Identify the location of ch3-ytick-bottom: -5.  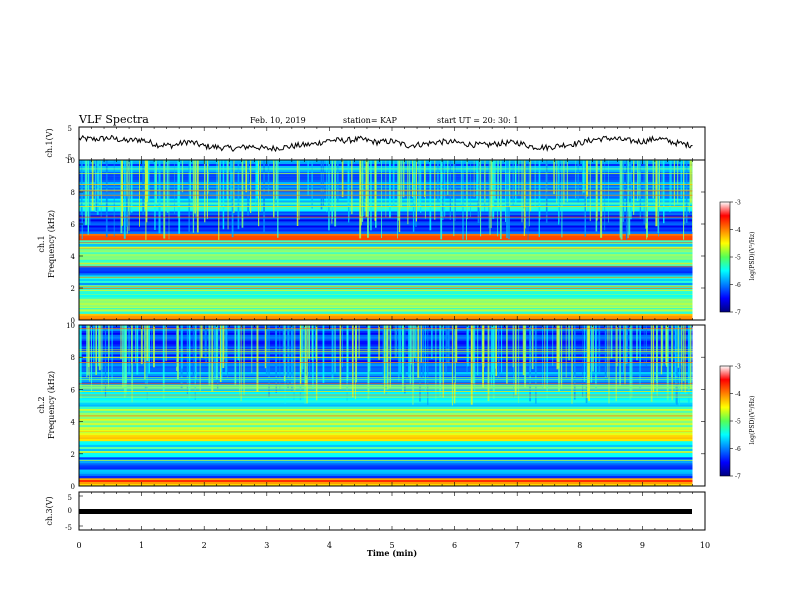
(68, 528).